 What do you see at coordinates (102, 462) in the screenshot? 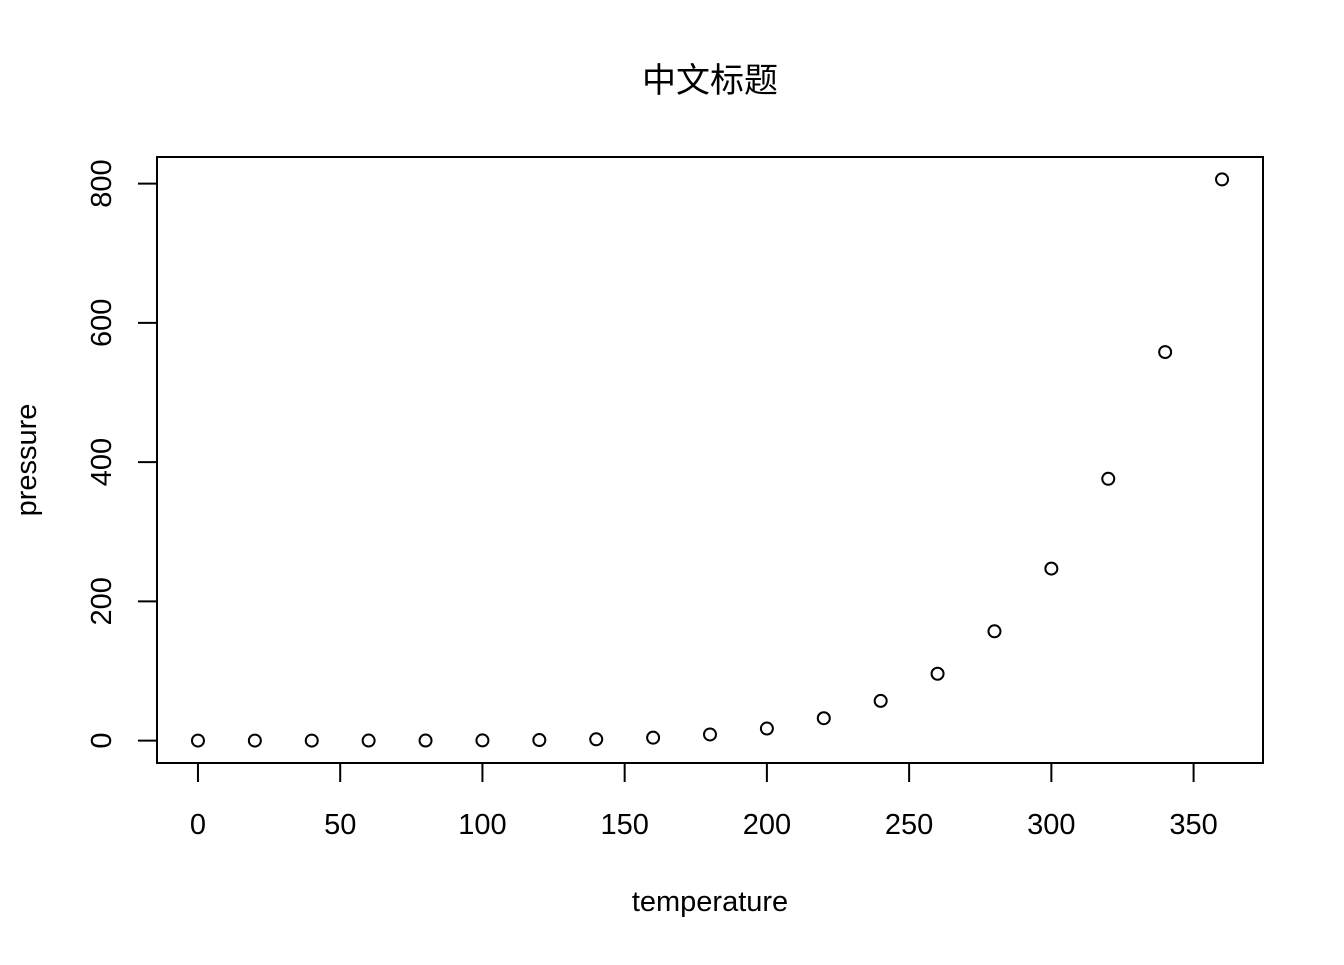
I see `y-tick-label: 400` at bounding box center [102, 462].